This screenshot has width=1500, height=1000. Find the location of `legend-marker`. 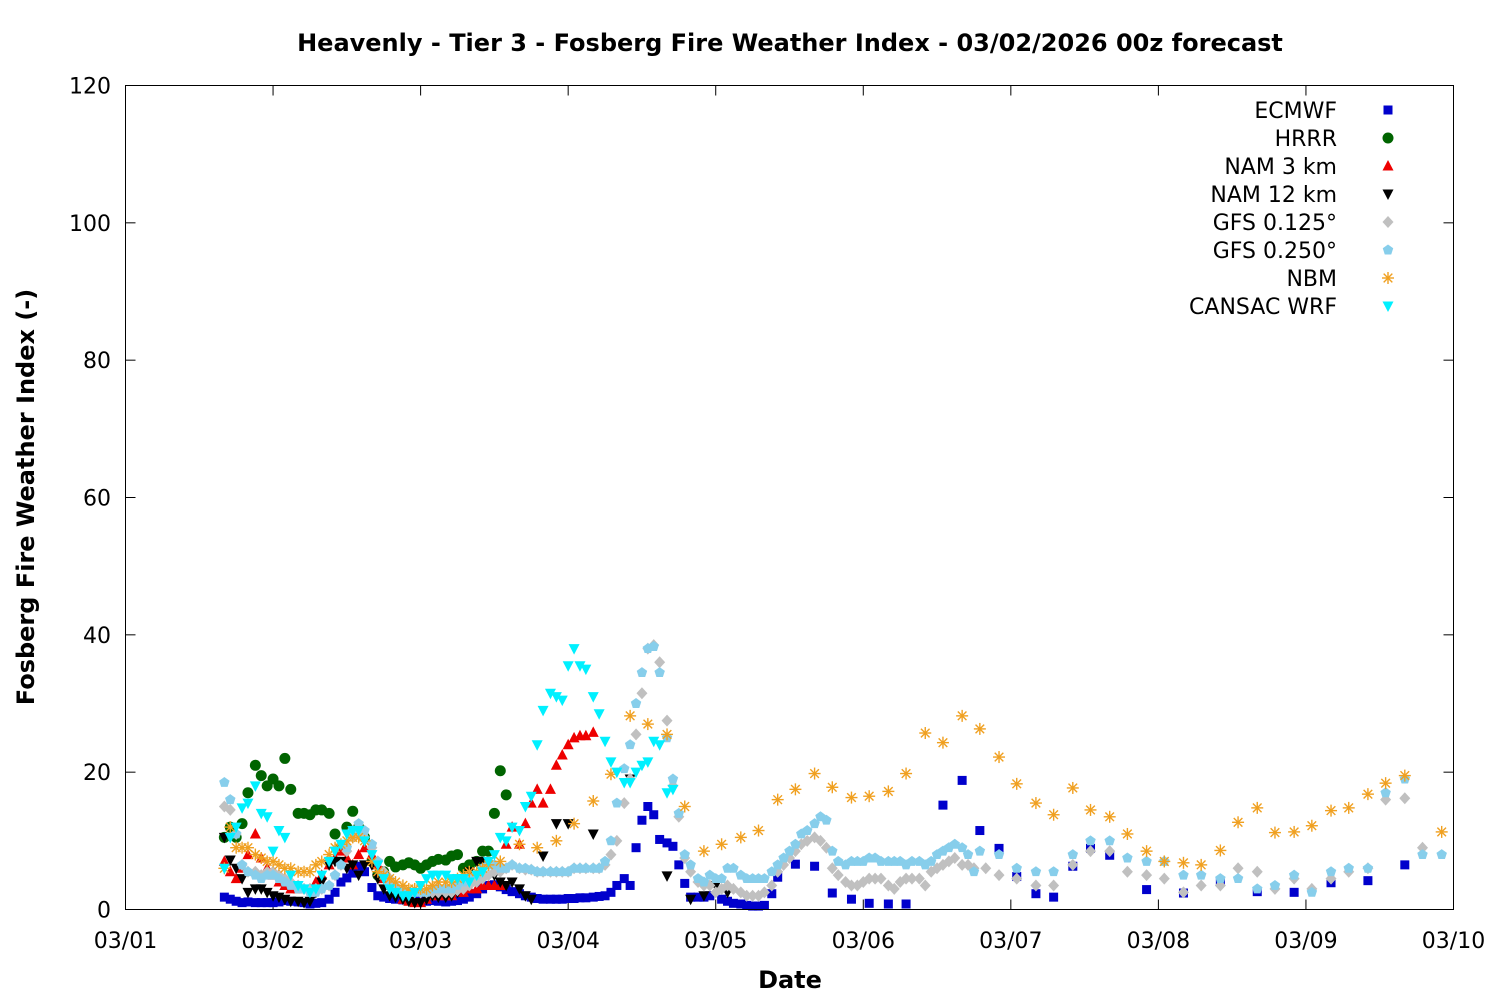

legend-marker is located at coordinates (1388, 222).